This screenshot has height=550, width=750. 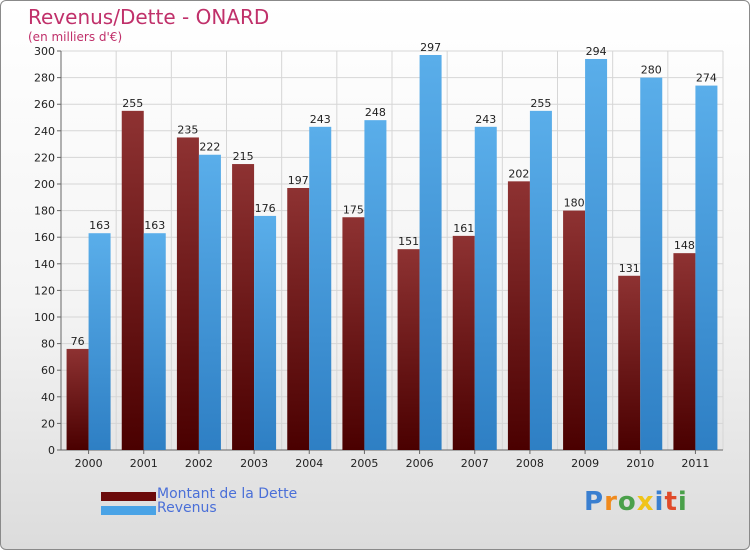 What do you see at coordinates (695, 463) in the screenshot?
I see `x-tick-label-2011: 2011` at bounding box center [695, 463].